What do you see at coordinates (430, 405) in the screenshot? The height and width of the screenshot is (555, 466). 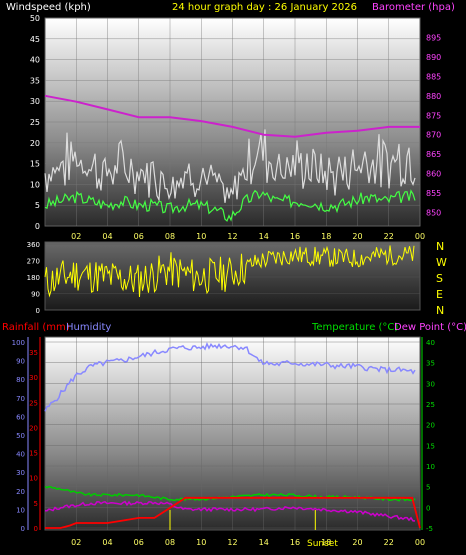 I see `temp-tick-label: 25` at bounding box center [430, 405].